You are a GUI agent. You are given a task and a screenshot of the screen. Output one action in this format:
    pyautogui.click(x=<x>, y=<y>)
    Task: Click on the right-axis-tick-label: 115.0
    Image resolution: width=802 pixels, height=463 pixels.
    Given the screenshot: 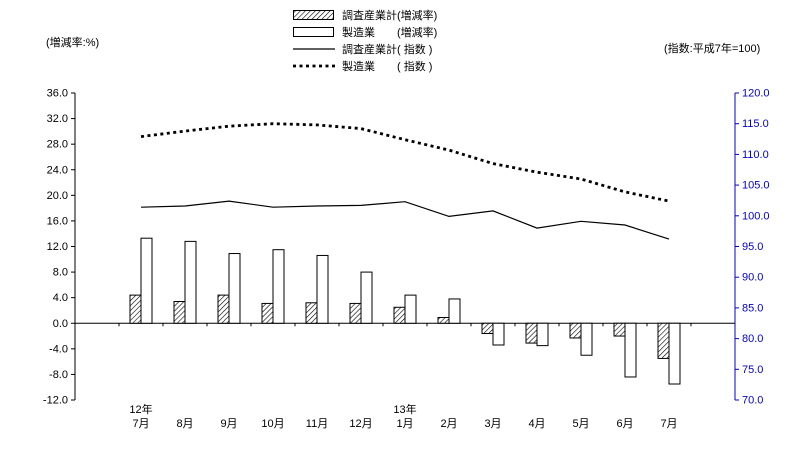 What is the action you would take?
    pyautogui.click(x=755, y=124)
    